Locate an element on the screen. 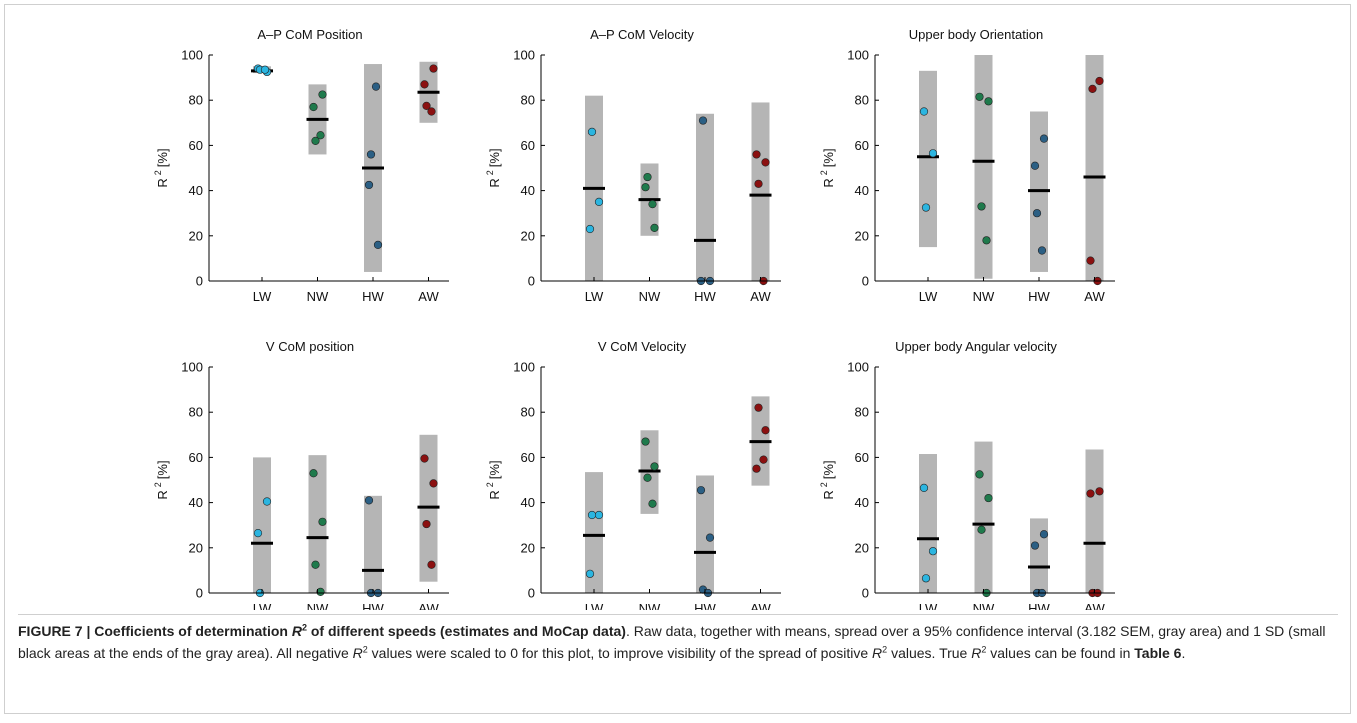  chart-title: Upper body Angular velocity is located at coordinates (976, 346).